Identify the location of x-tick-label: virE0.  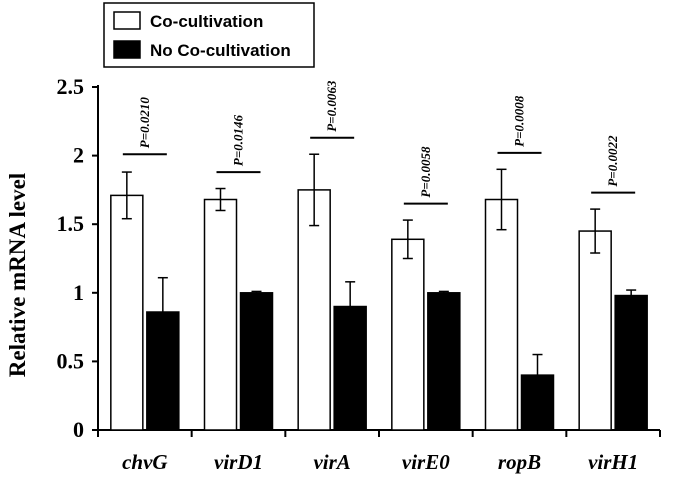
(426, 462).